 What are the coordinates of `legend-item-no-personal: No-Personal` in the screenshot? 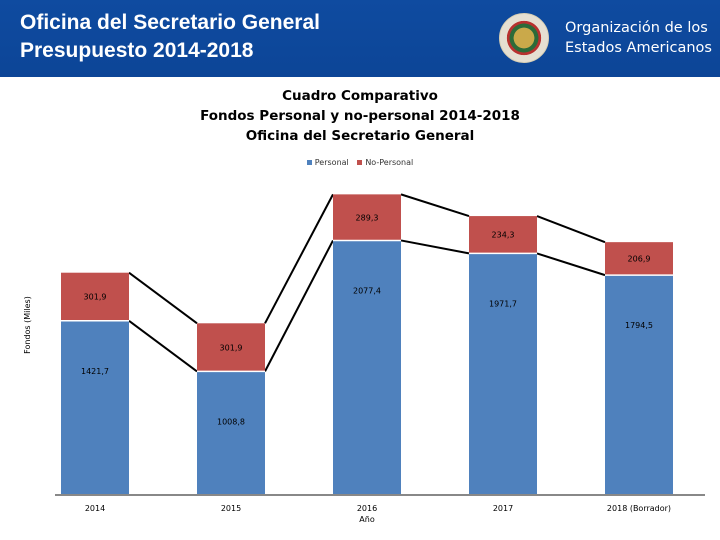 It's located at (385, 162).